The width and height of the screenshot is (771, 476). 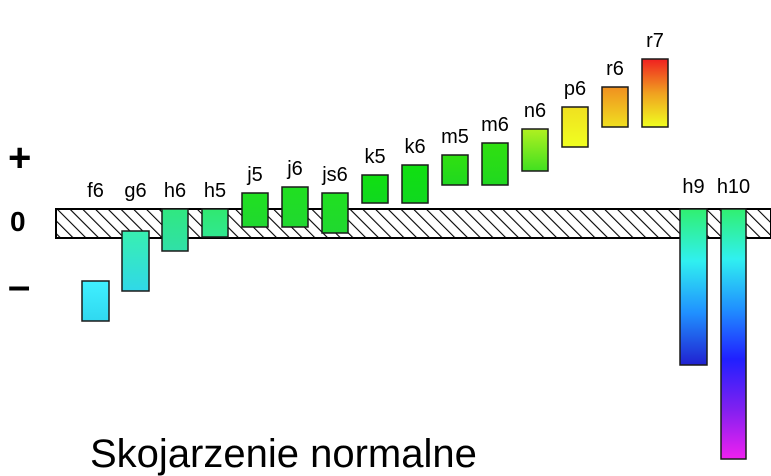 I want to click on tolerance-bar-h9, so click(x=693, y=287).